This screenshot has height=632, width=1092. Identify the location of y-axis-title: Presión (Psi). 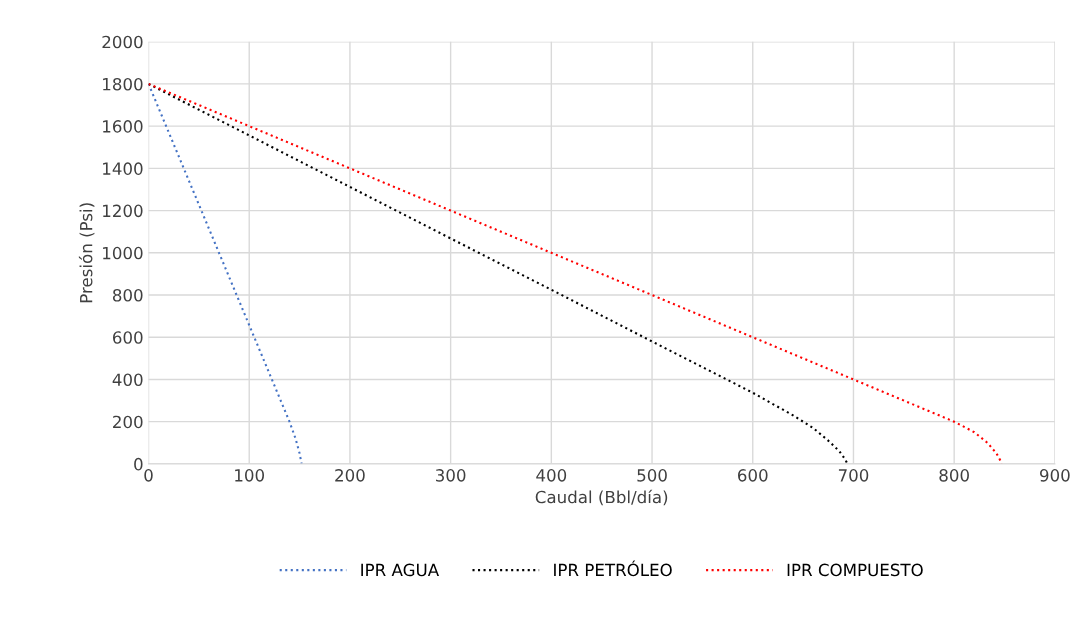
(86, 253).